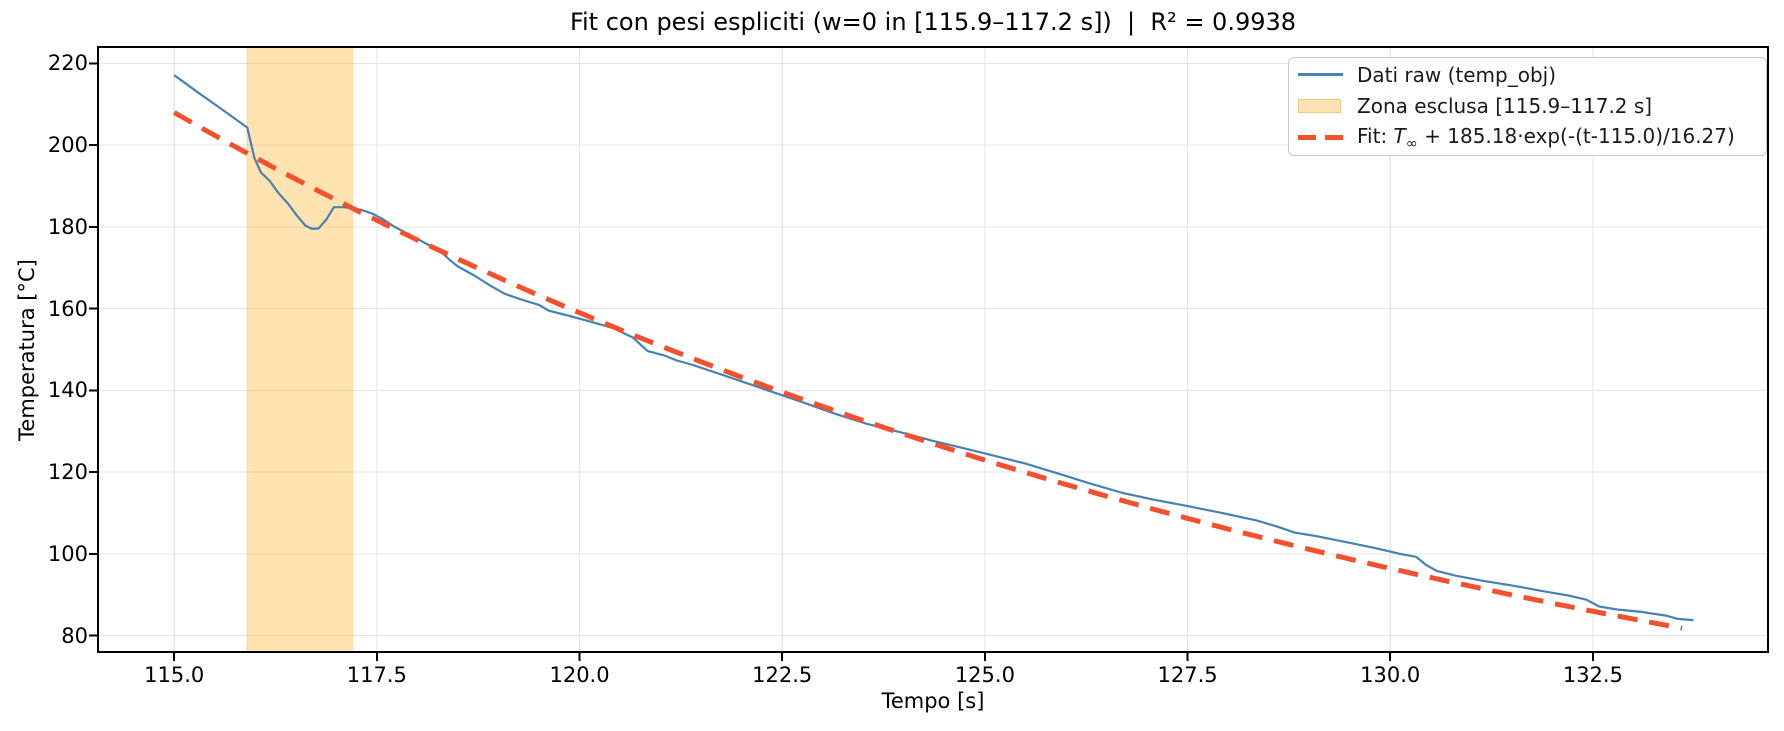 This screenshot has height=731, width=1784. Describe the element at coordinates (1505, 106) in the screenshot. I see `legend-label: Zona esclusa [115.9–117.2 s]` at that location.